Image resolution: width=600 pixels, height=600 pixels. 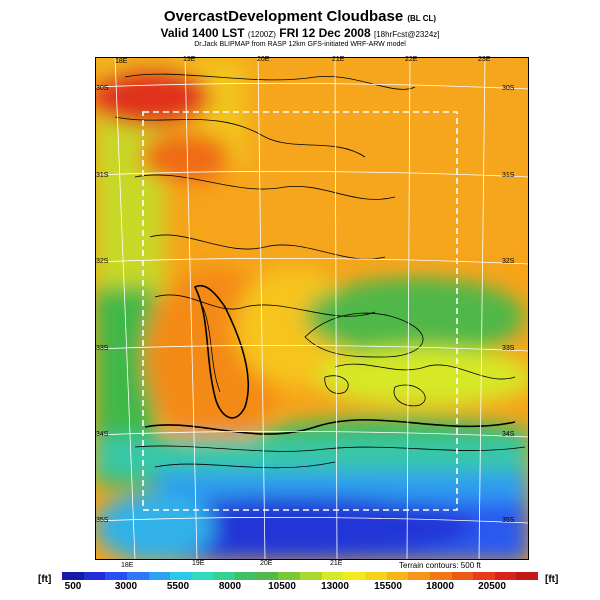 I want to click on lon-label-bottom: 21E, so click(x=336, y=563).